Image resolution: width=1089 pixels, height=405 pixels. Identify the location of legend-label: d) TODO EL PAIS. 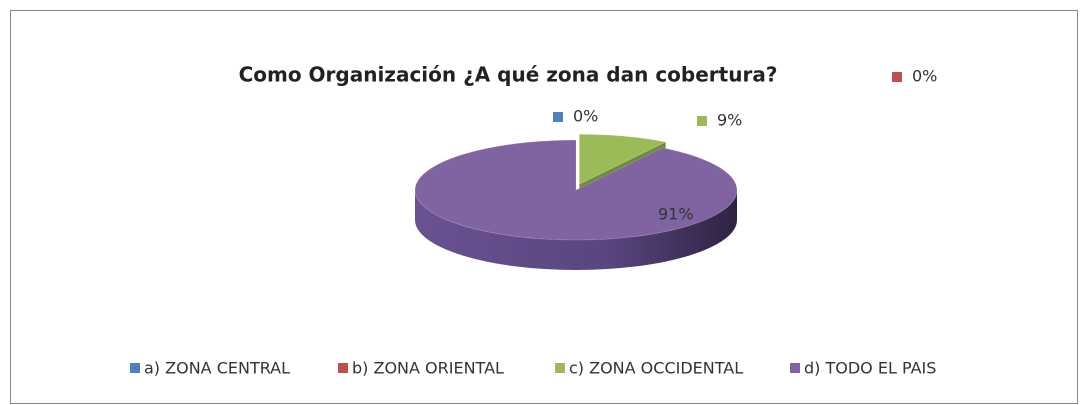
(870, 368).